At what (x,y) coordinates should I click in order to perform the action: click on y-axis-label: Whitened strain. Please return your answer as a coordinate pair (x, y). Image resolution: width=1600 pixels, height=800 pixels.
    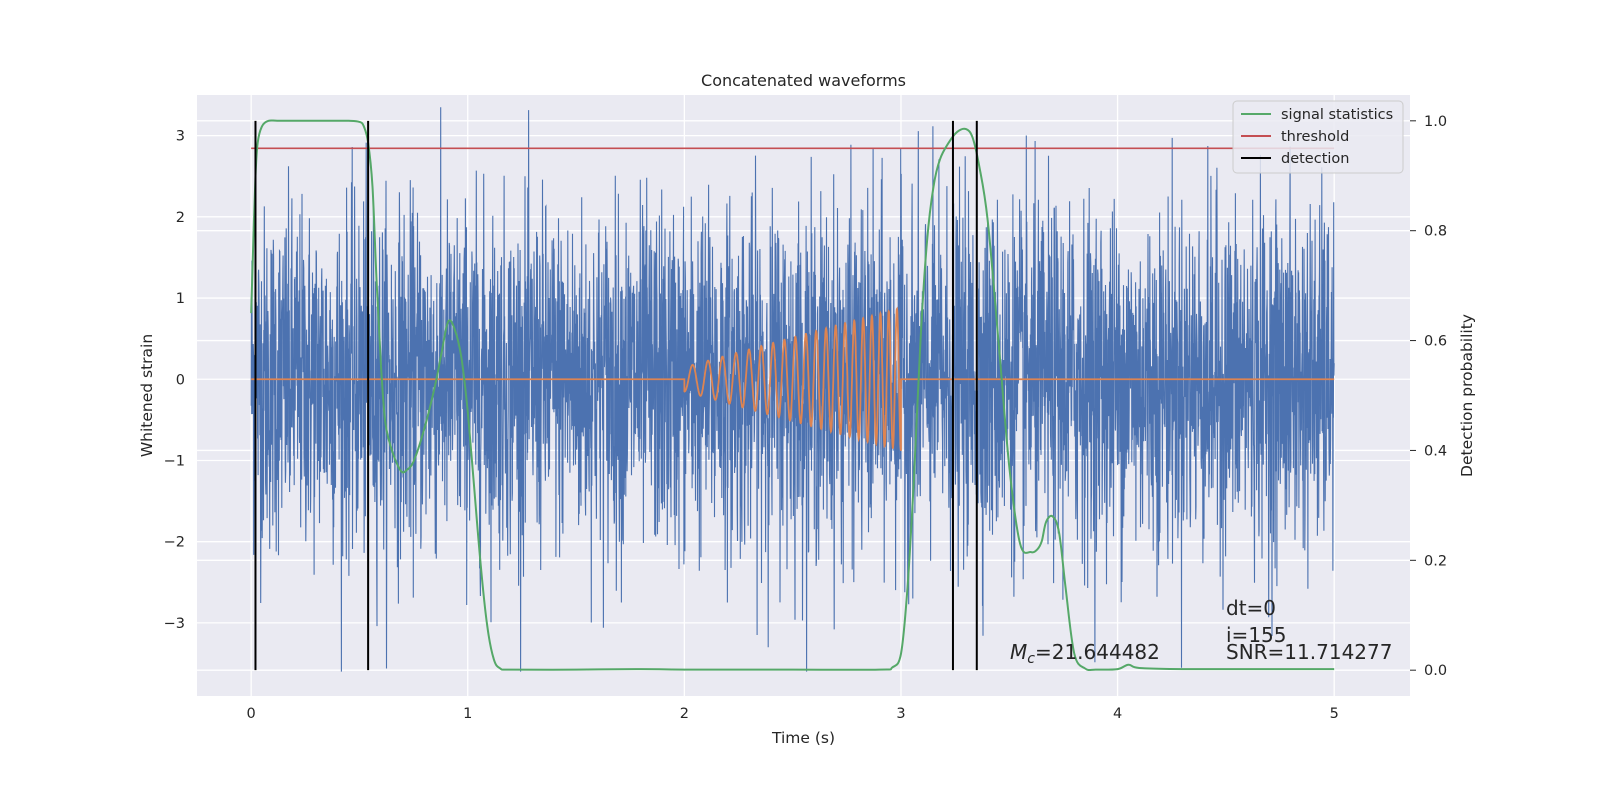
    Looking at the image, I should click on (147, 395).